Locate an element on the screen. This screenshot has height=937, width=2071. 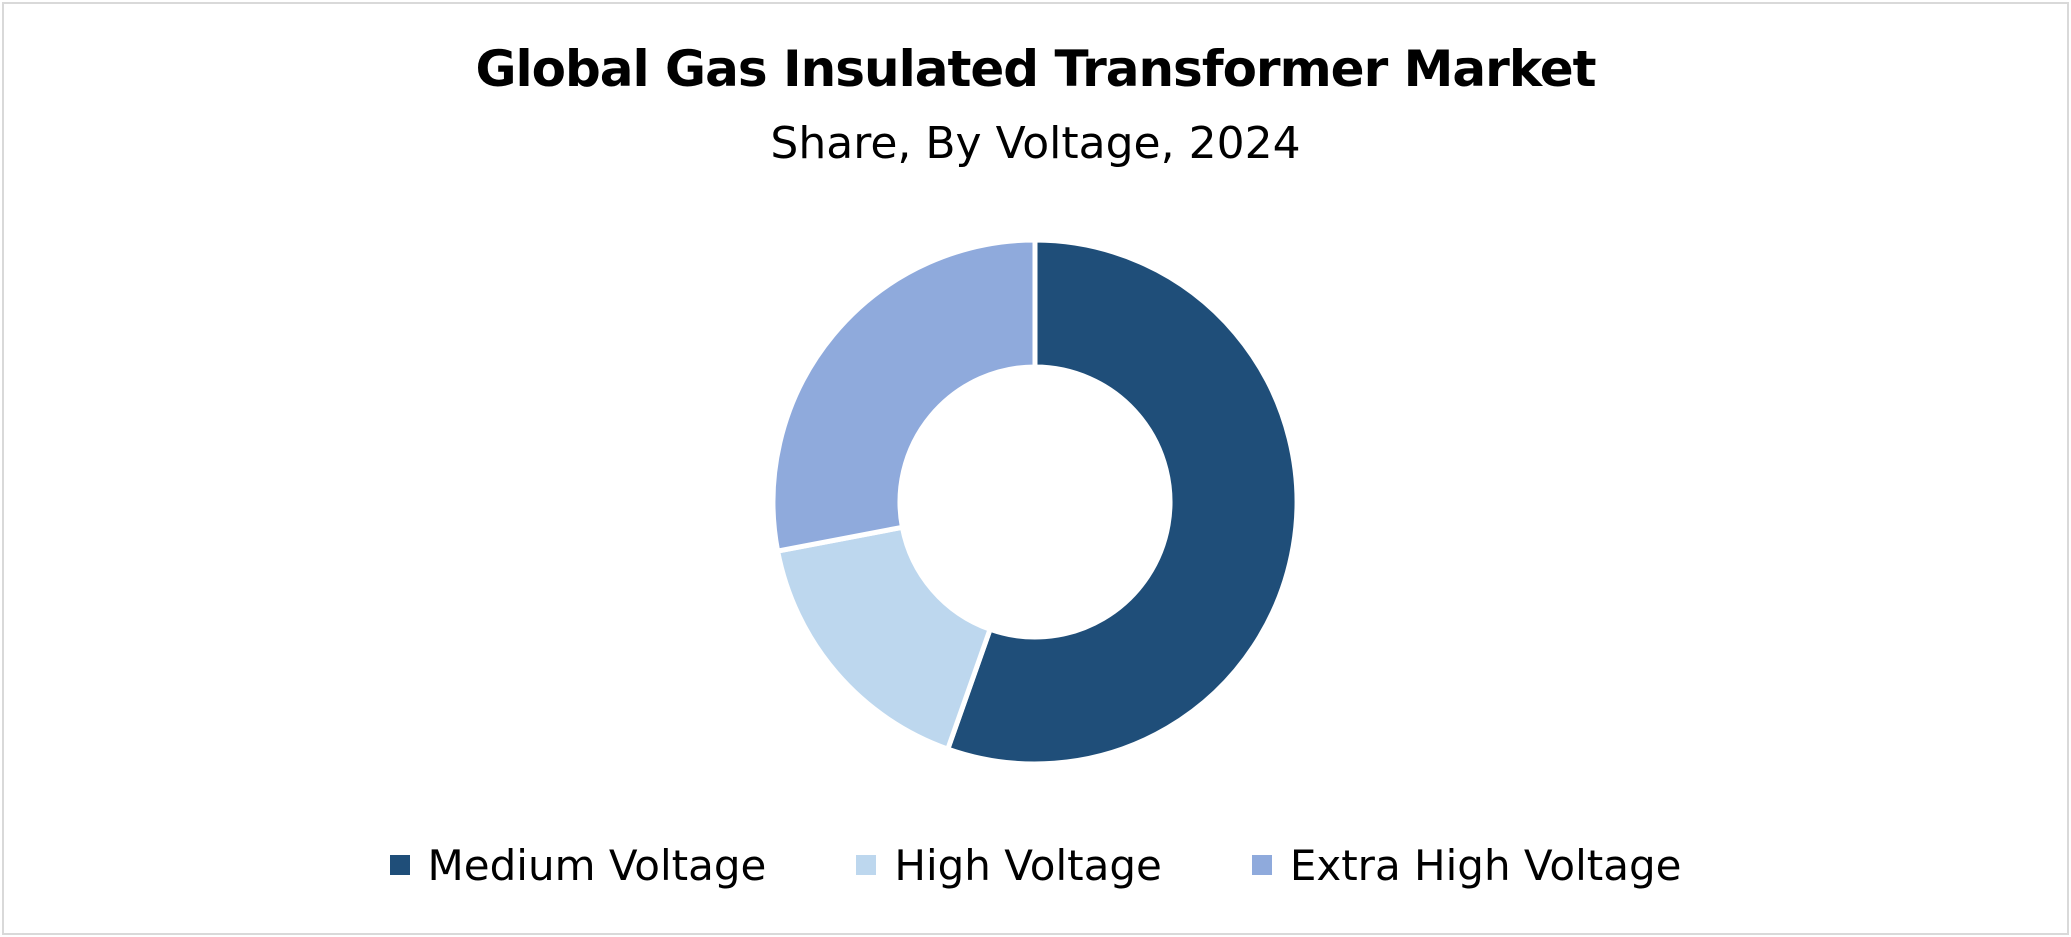
chart-subtitle: Share, By Voltage, 2024 is located at coordinates (1035, 143).